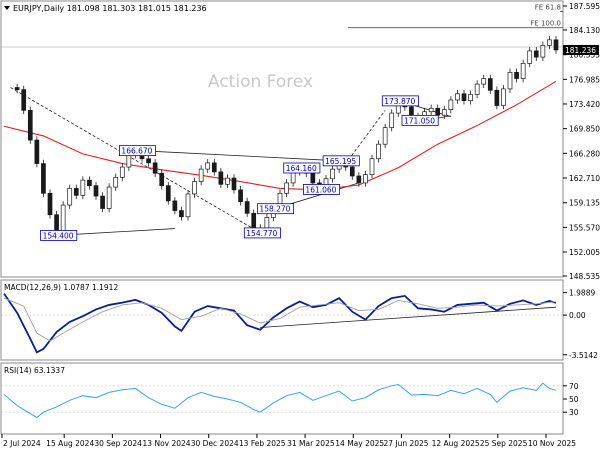 Image resolution: width=600 pixels, height=455 pixels. What do you see at coordinates (574, 399) in the screenshot?
I see `rsi-tick-label: 50` at bounding box center [574, 399].